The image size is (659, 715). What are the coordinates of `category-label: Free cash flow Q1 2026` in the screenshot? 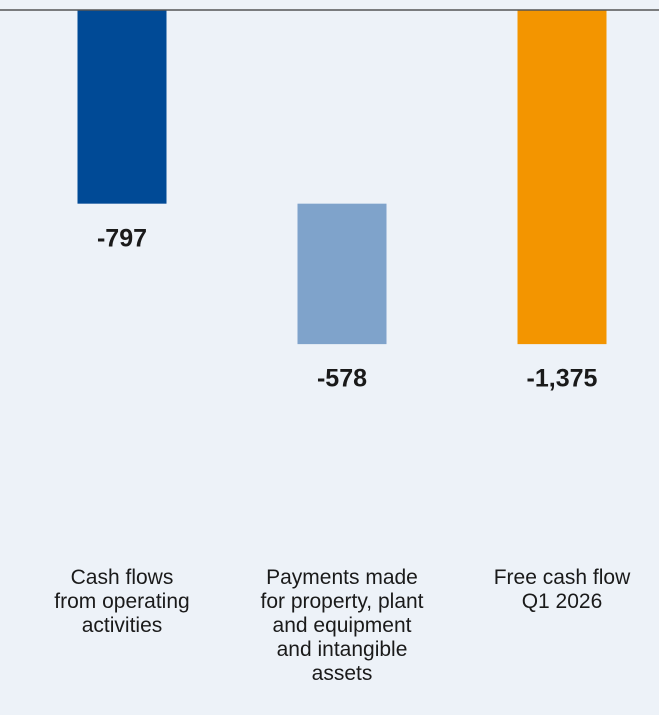 It's located at (562, 589).